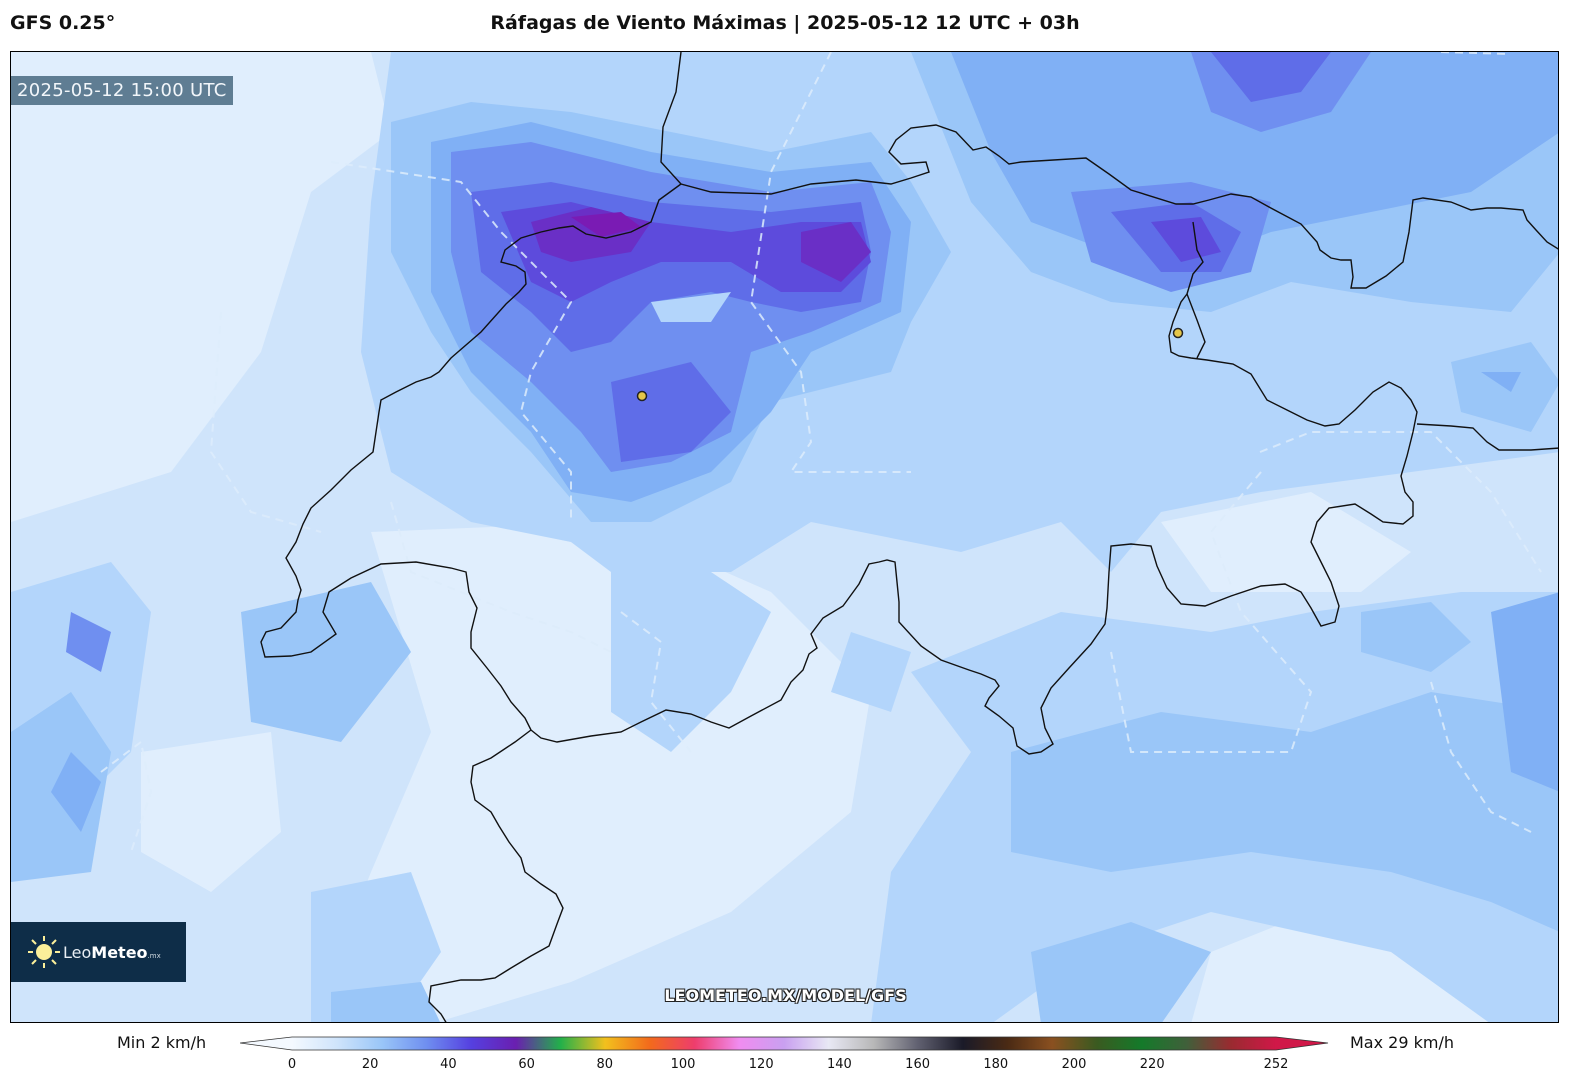  Describe the element at coordinates (162, 1042) in the screenshot. I see `colorbar-min-label: Min 2 km/h` at that location.